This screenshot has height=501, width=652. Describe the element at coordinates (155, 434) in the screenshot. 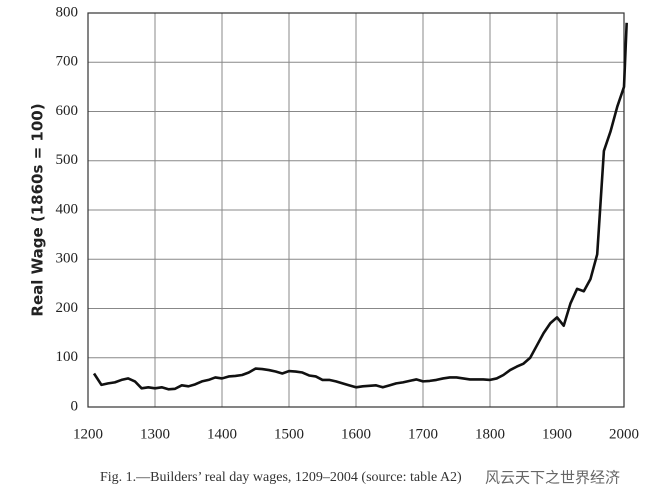

I see `x-tick-label: 1300` at that location.